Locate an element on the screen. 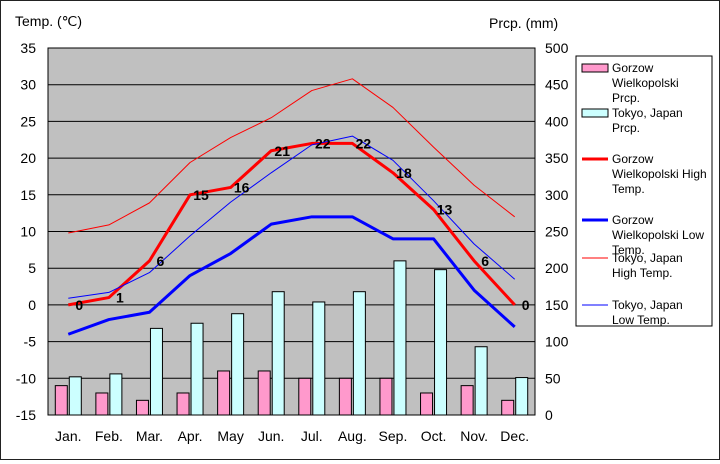 This screenshot has height=464, width=720. x-axis-tick-label: Apr. is located at coordinates (190, 436).